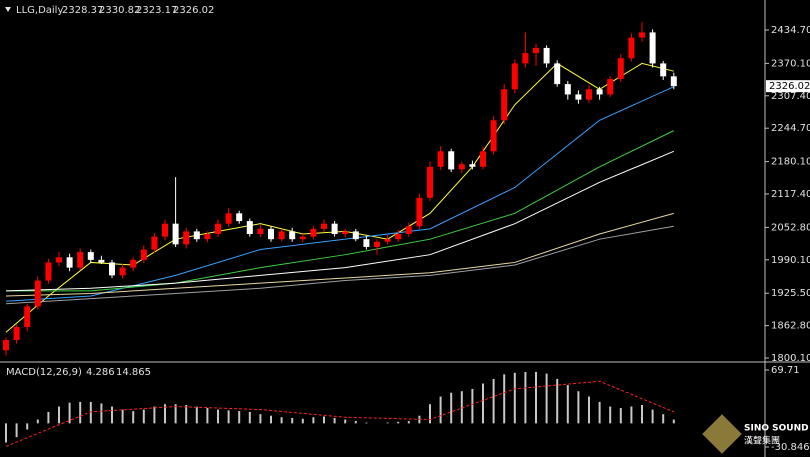  I want to click on menu-triangle, so click(8, 9).